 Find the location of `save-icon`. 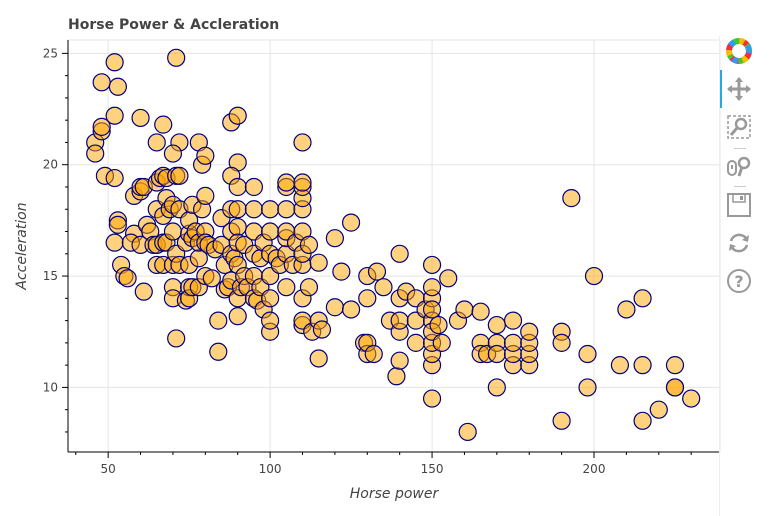

save-icon is located at coordinates (739, 205).